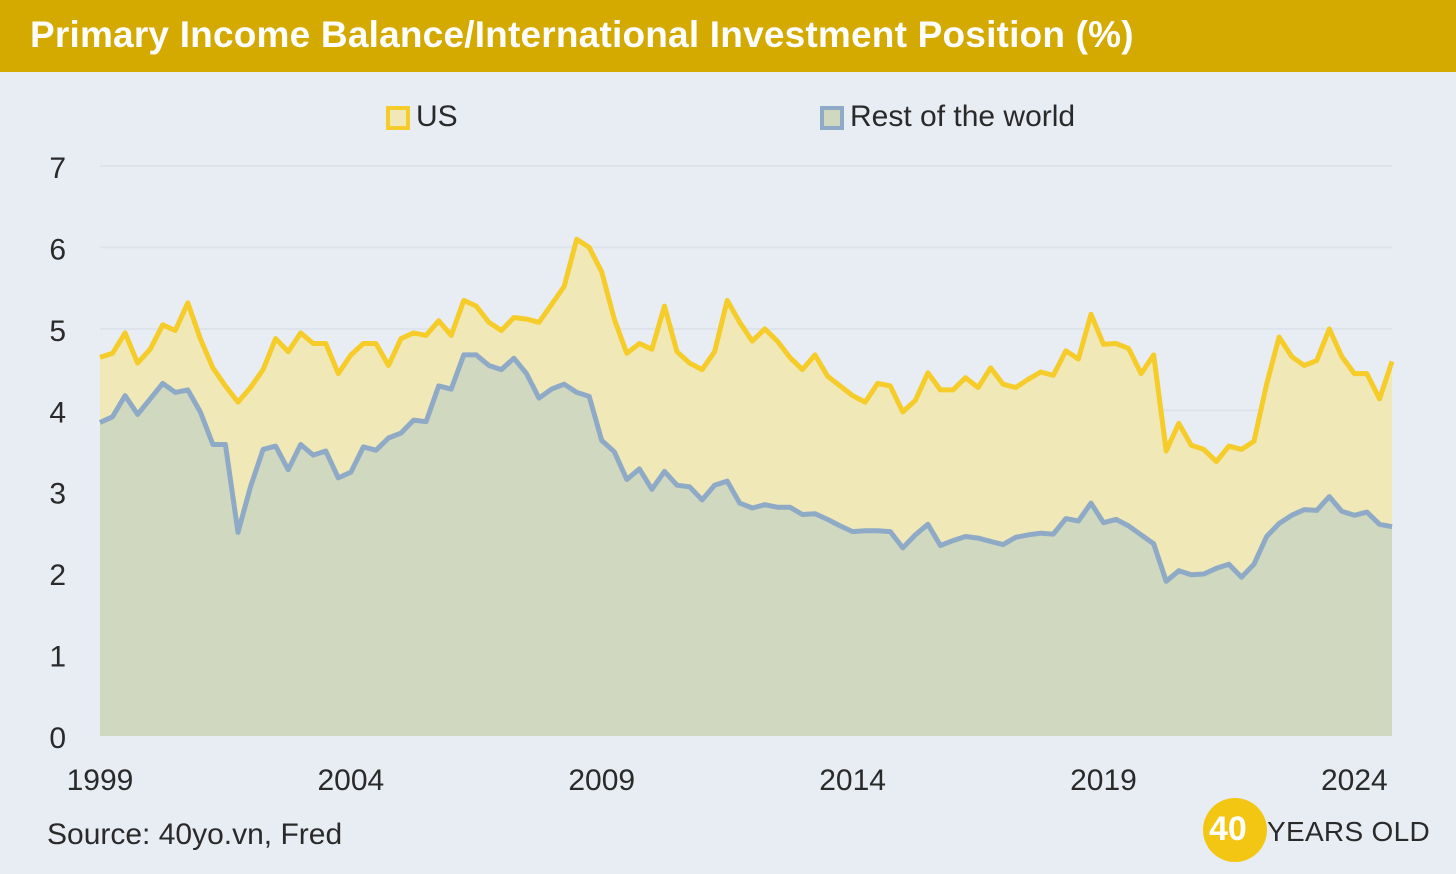  I want to click on y-tick-label: 4, so click(57, 412).